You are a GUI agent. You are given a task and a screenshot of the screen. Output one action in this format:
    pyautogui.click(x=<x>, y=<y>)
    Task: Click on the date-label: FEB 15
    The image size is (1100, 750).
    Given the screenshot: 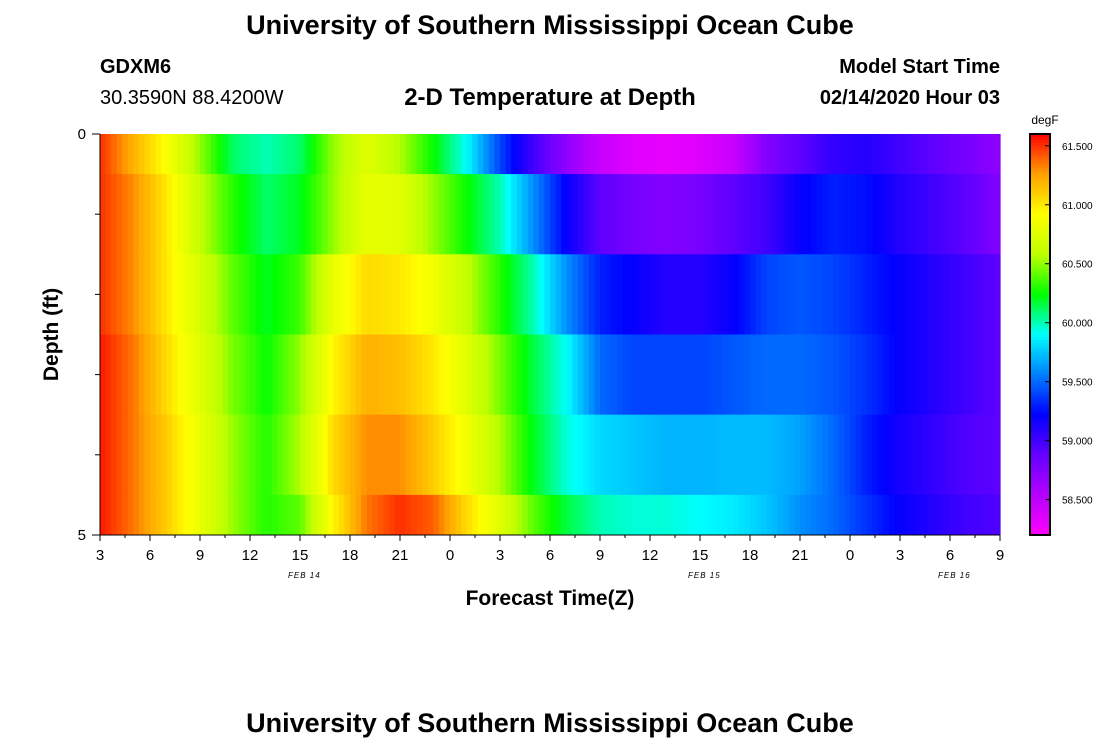 What is the action you would take?
    pyautogui.click(x=704, y=575)
    